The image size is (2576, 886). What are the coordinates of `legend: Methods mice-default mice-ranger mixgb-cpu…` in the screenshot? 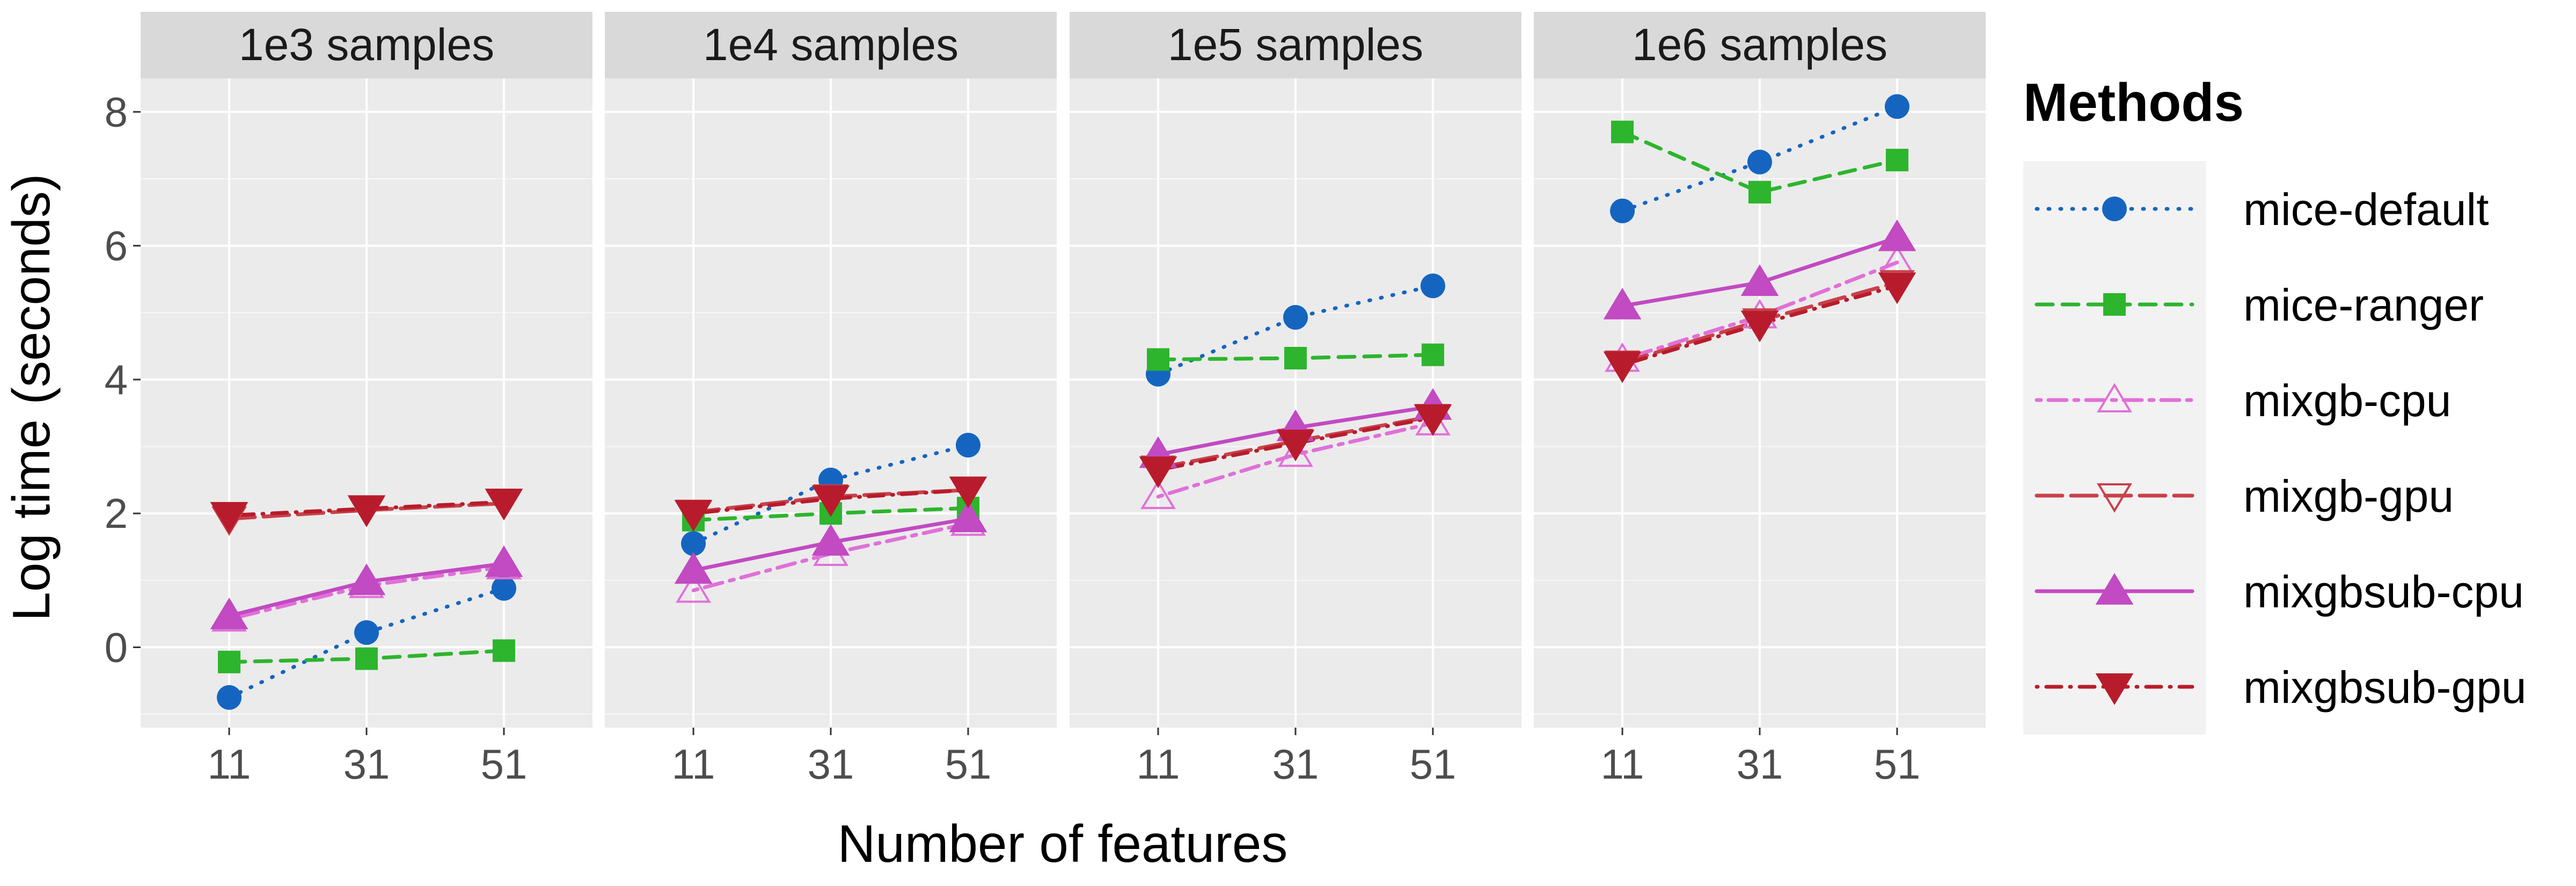 It's located at (2275, 403).